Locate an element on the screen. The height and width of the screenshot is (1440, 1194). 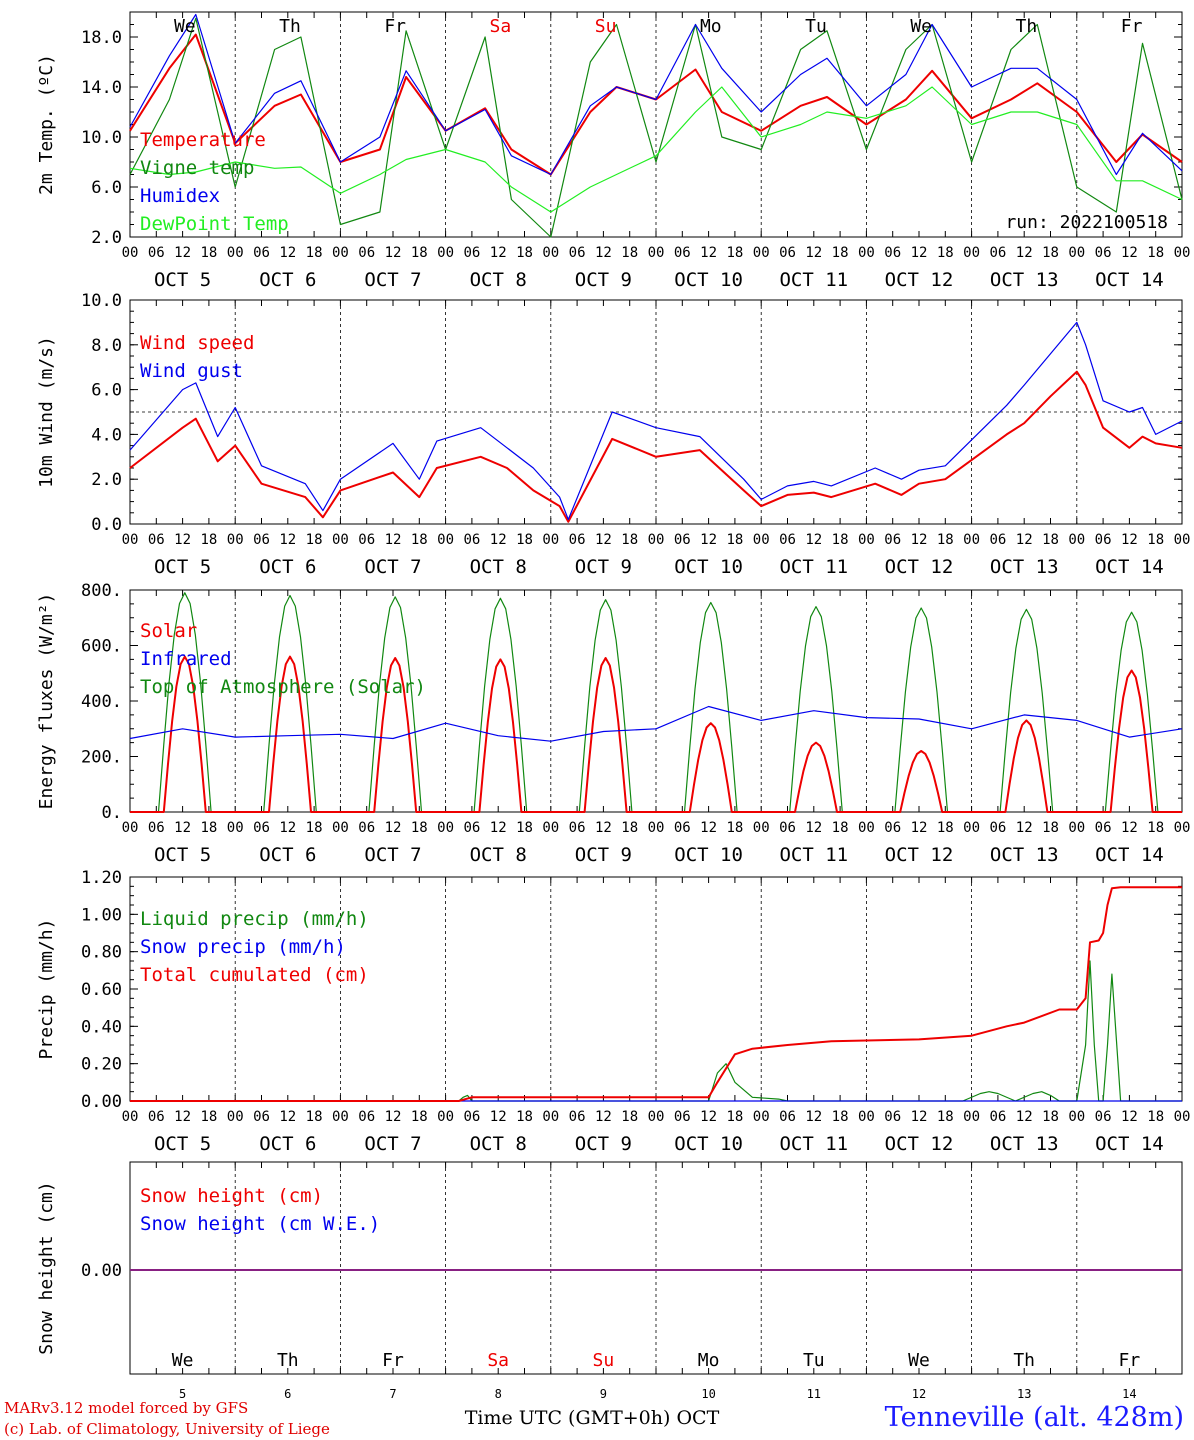
series-humidex is located at coordinates (656, 94).